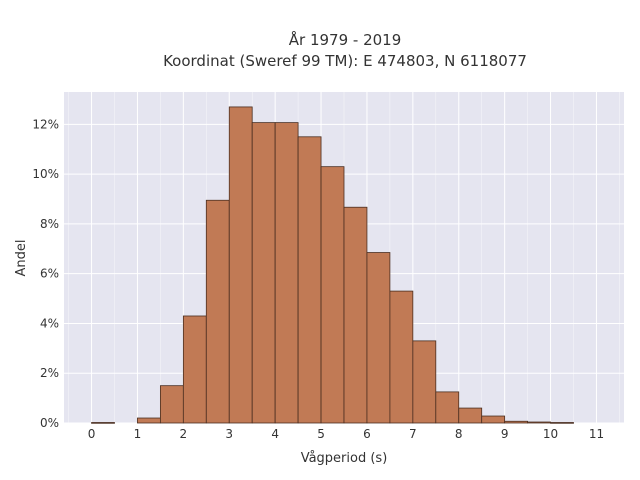  Describe the element at coordinates (596, 434) in the screenshot. I see `x-tick-label-11: 11` at that location.